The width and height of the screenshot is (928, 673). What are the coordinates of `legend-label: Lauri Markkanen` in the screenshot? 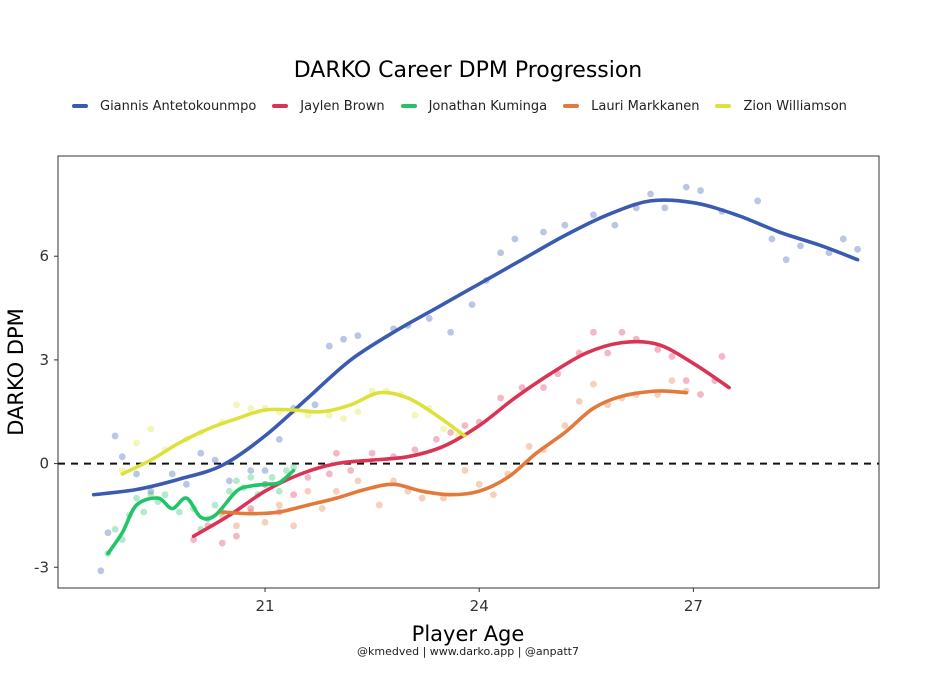 It's located at (645, 106).